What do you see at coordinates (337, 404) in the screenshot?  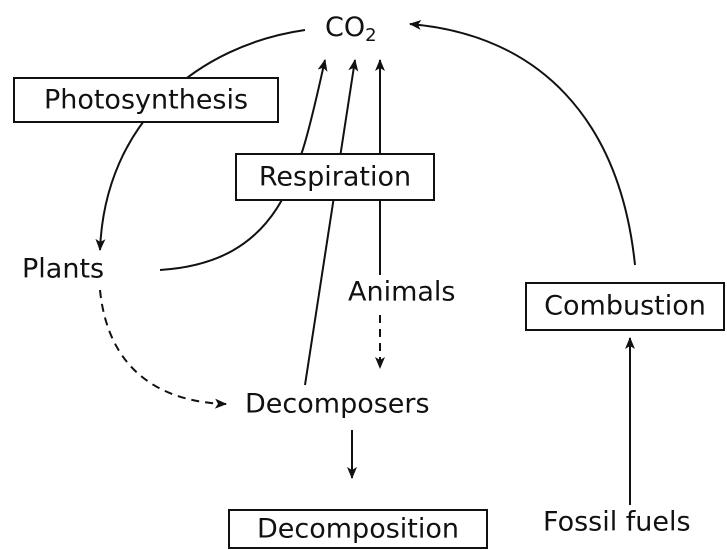 I see `node-label: Decomposers` at bounding box center [337, 404].